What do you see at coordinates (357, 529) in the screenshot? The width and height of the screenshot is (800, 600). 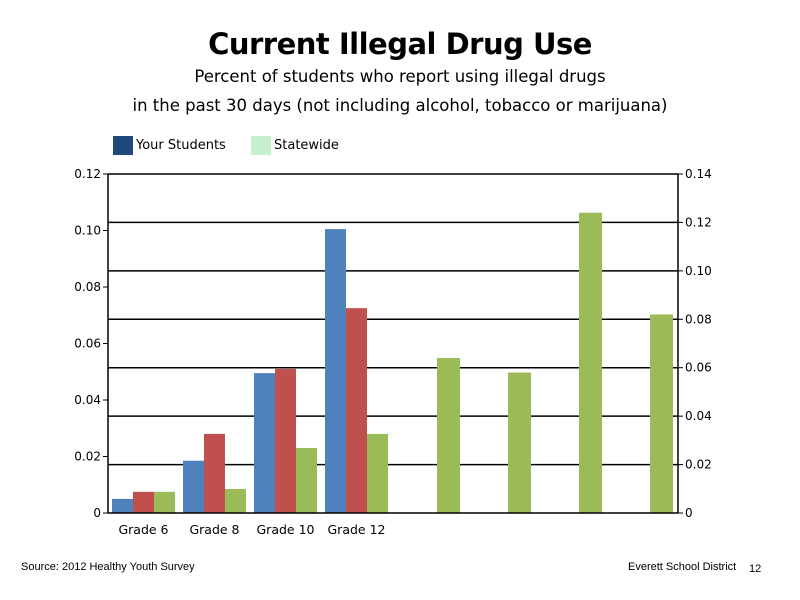 I see `x-tick-label: Grade 12` at bounding box center [357, 529].